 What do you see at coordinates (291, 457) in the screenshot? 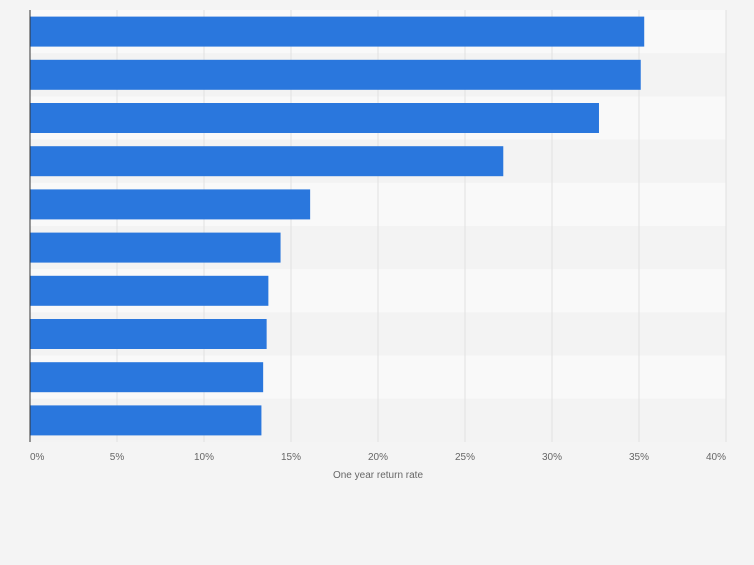
I see `x-tick-label: 15%` at bounding box center [291, 457].